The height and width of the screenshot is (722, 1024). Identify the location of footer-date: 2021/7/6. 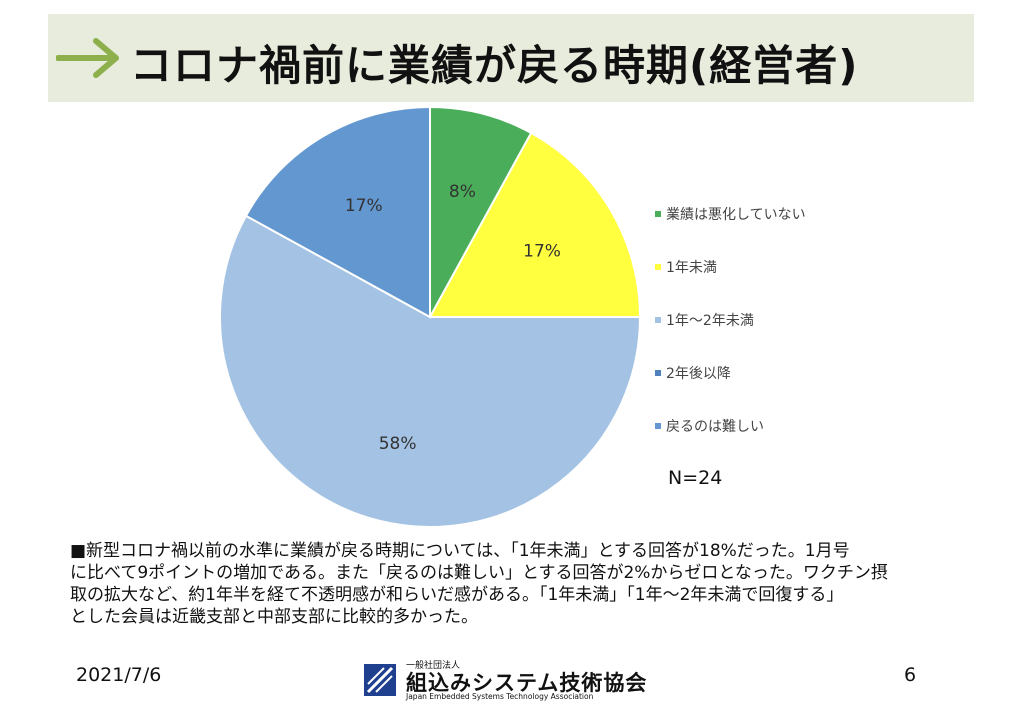
(119, 675).